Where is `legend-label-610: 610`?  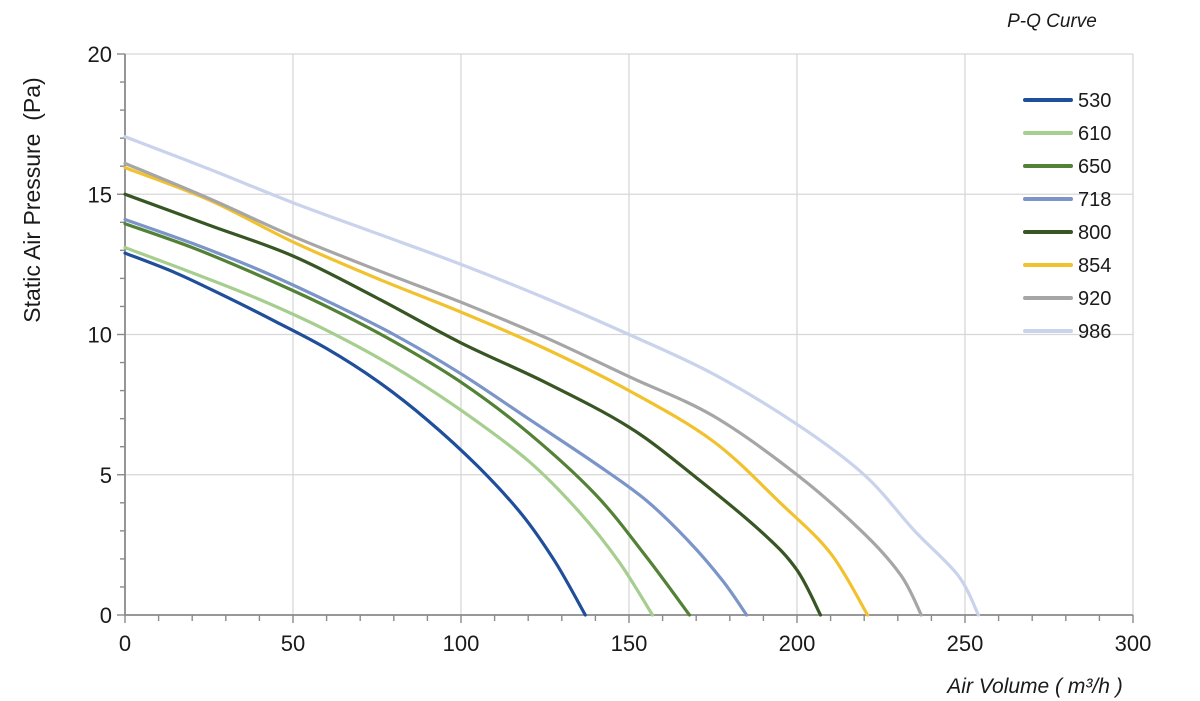
legend-label-610: 610 is located at coordinates (1094, 134).